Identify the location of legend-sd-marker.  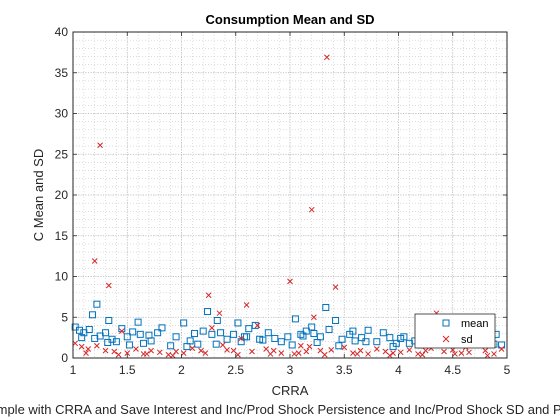
(446, 339).